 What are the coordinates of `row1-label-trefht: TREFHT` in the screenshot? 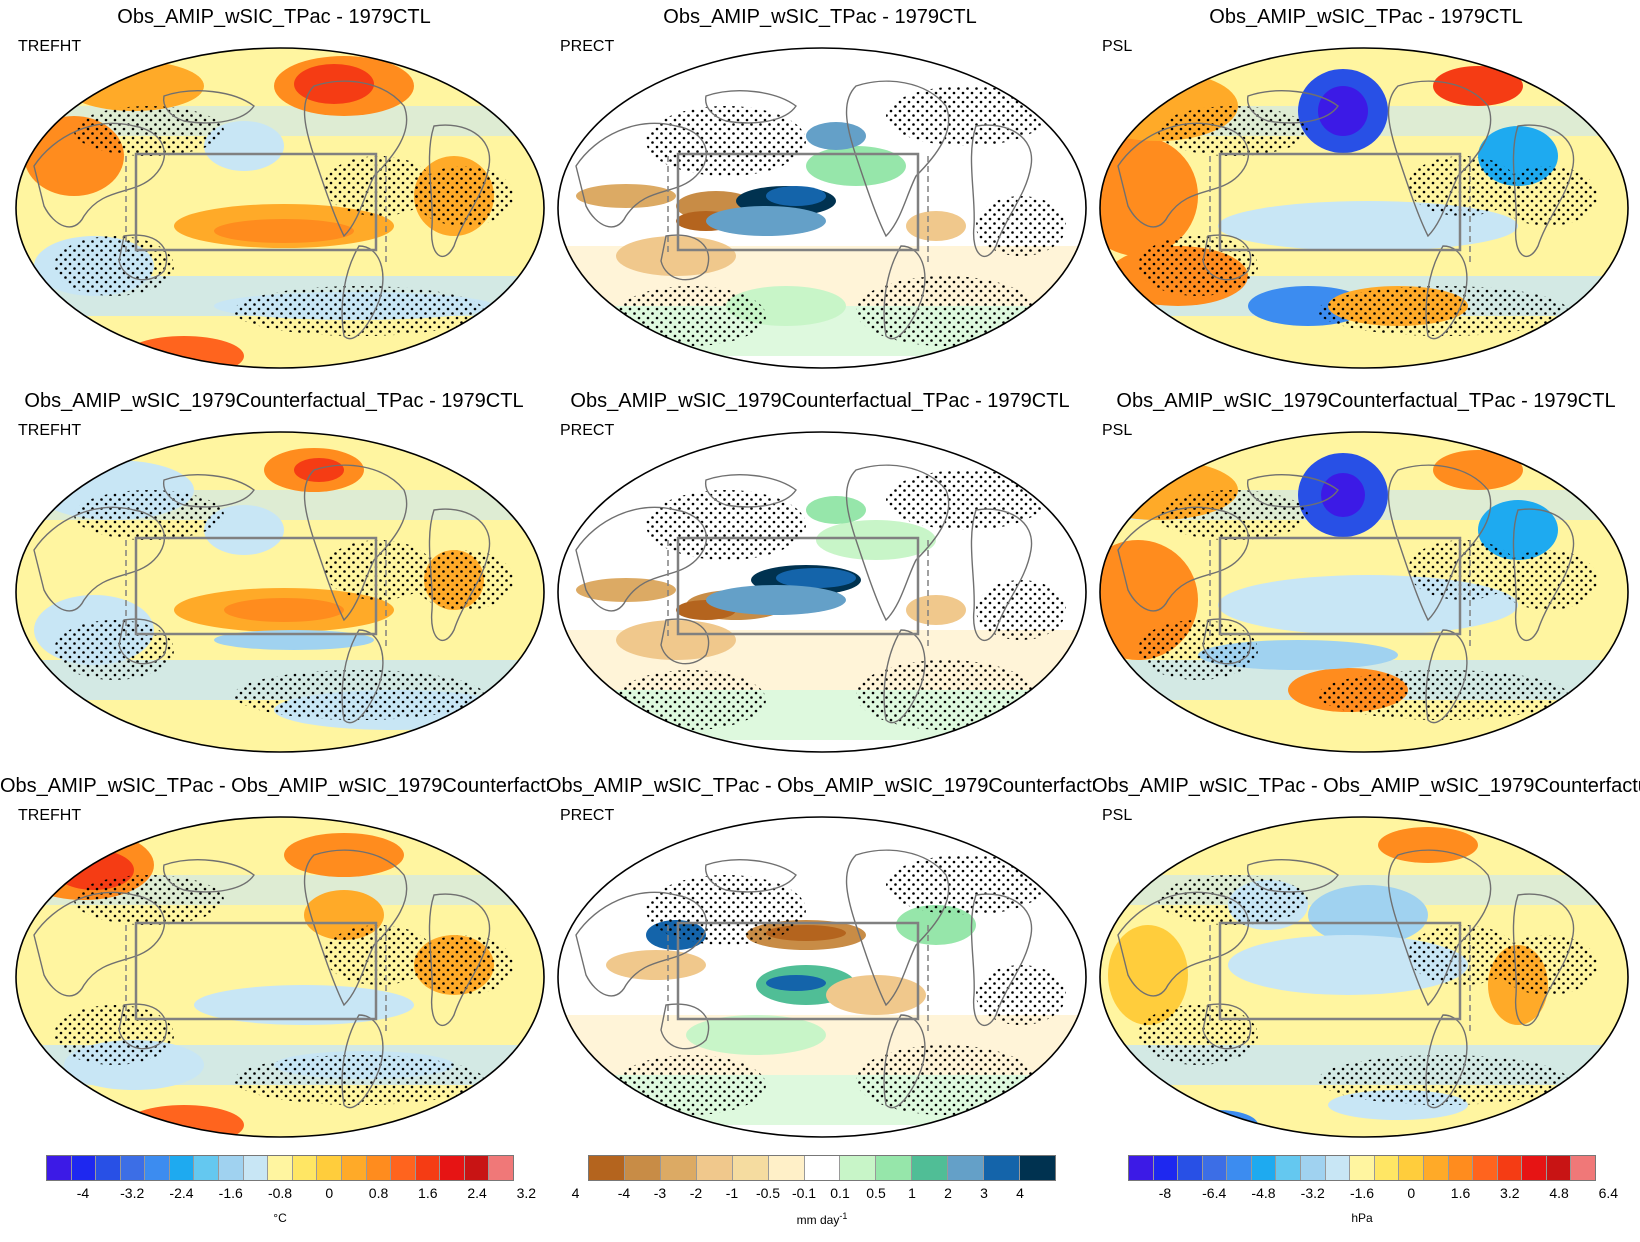 It's located at (50, 46).